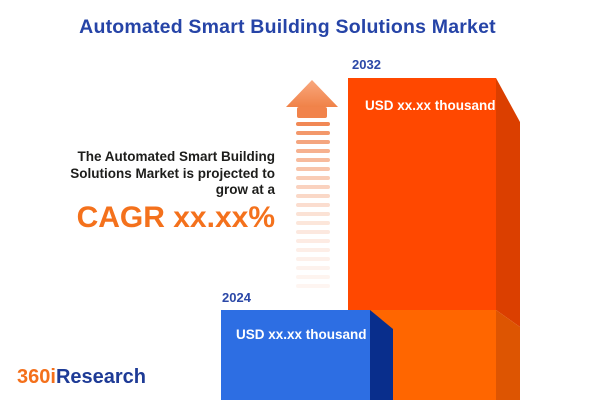 The image size is (600, 400). I want to click on logo-research-part: Research, so click(100, 377).